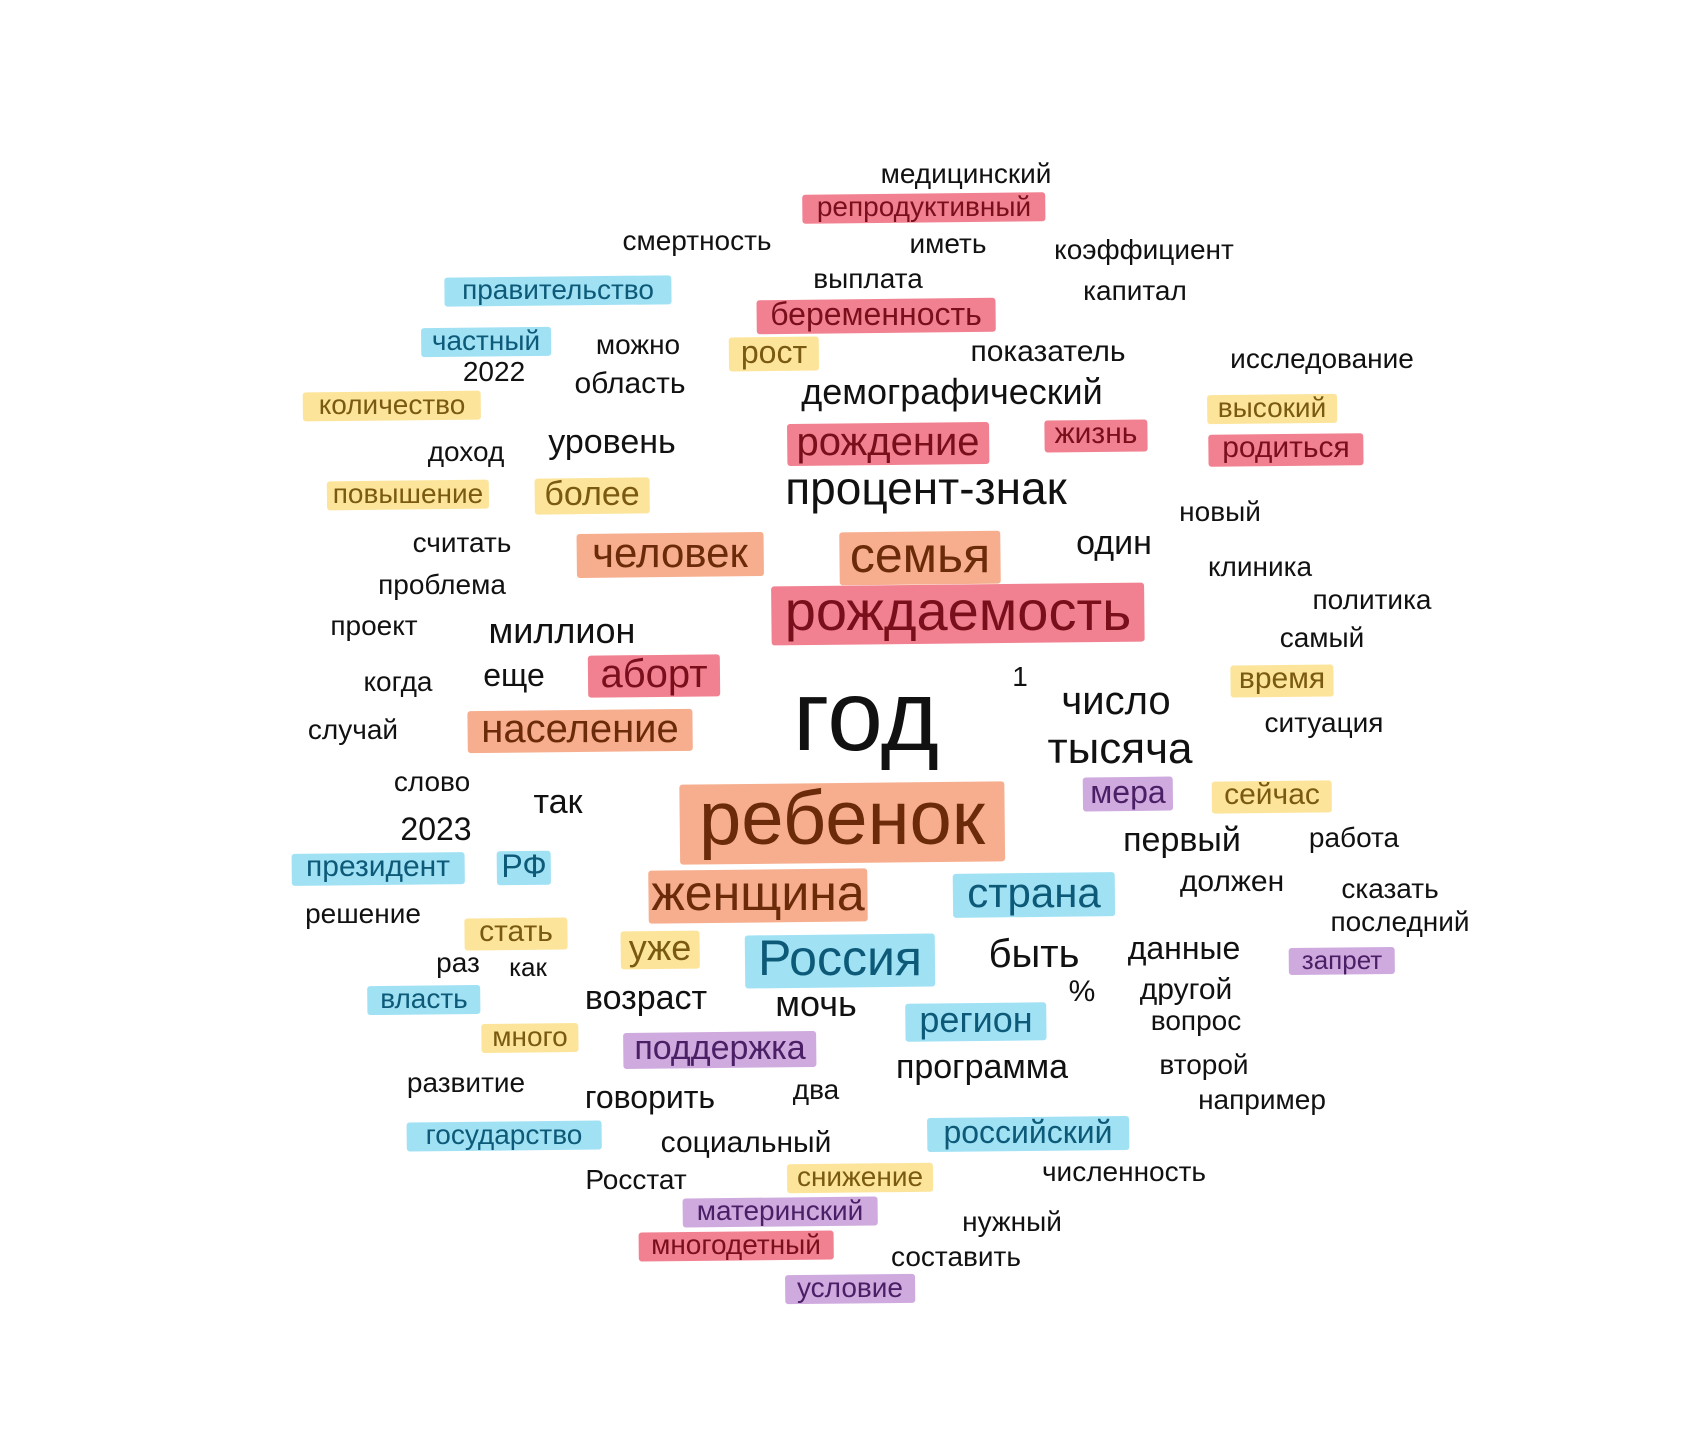  I want to click on word-41: аборт, so click(654, 674).